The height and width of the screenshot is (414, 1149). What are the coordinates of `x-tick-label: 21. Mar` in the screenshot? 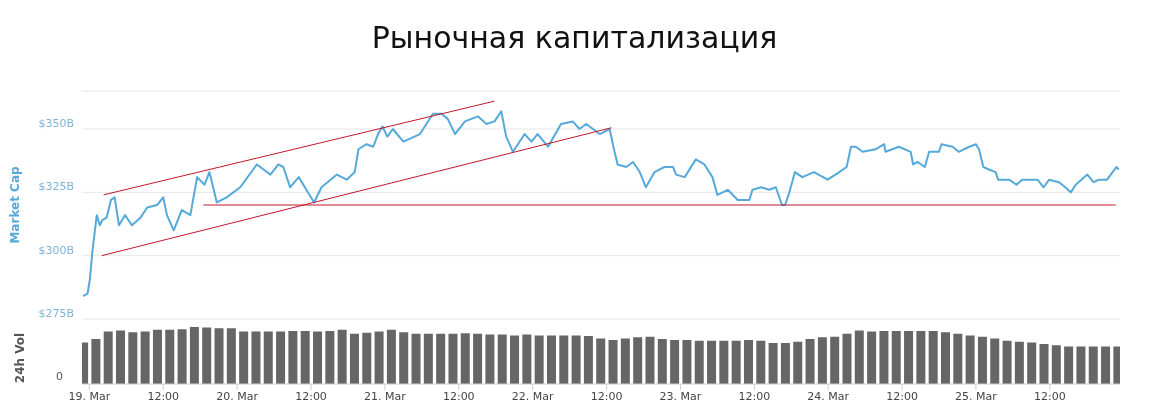 It's located at (385, 396).